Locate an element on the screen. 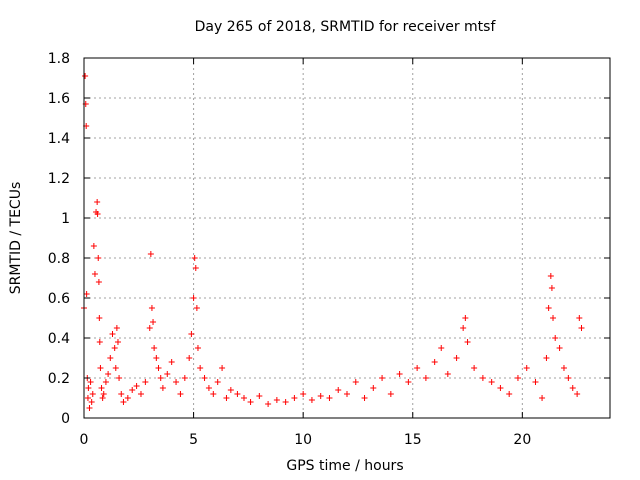 This screenshot has height=480, width=640. y-tick-label: 0.2 is located at coordinates (59, 379).